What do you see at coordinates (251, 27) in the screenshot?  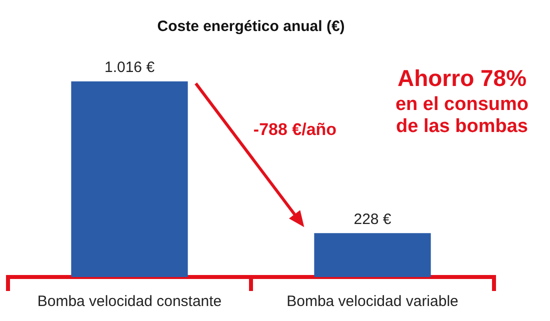 I see `chart-title: Coste energético anual (€)` at bounding box center [251, 27].